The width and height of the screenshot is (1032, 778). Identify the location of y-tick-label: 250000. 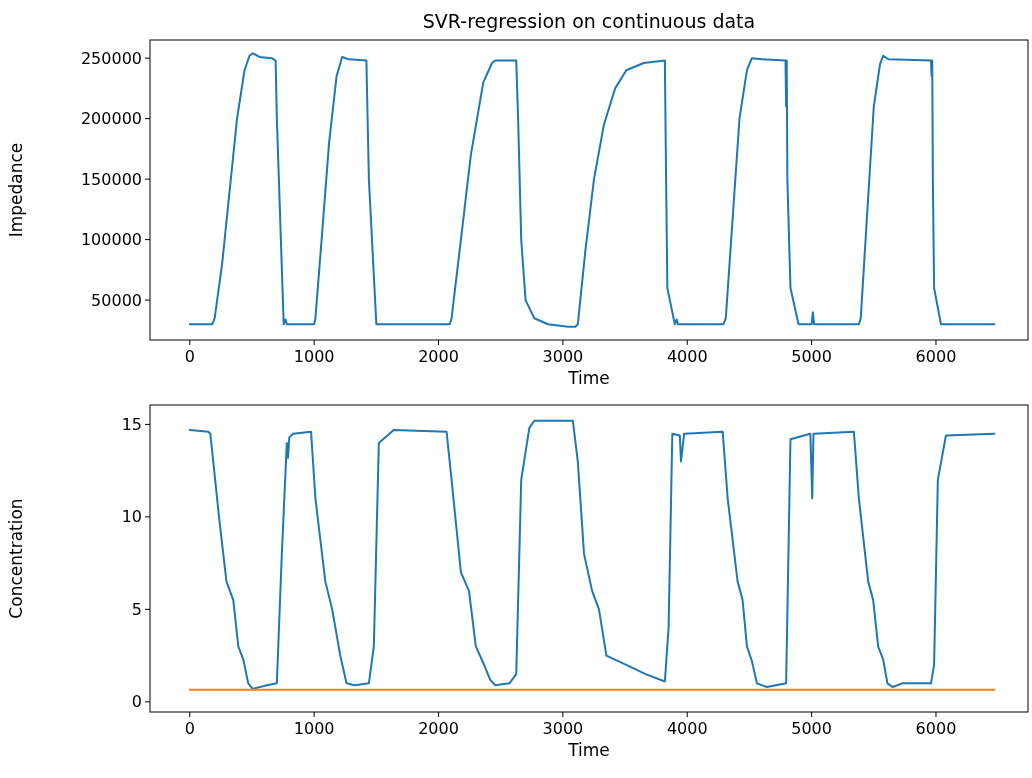
(111, 58).